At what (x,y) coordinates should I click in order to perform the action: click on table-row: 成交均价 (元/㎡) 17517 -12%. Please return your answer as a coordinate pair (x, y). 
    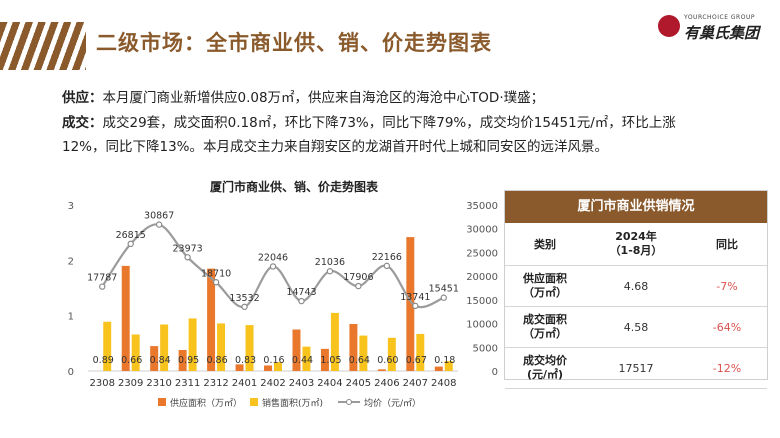
    Looking at the image, I should click on (636, 368).